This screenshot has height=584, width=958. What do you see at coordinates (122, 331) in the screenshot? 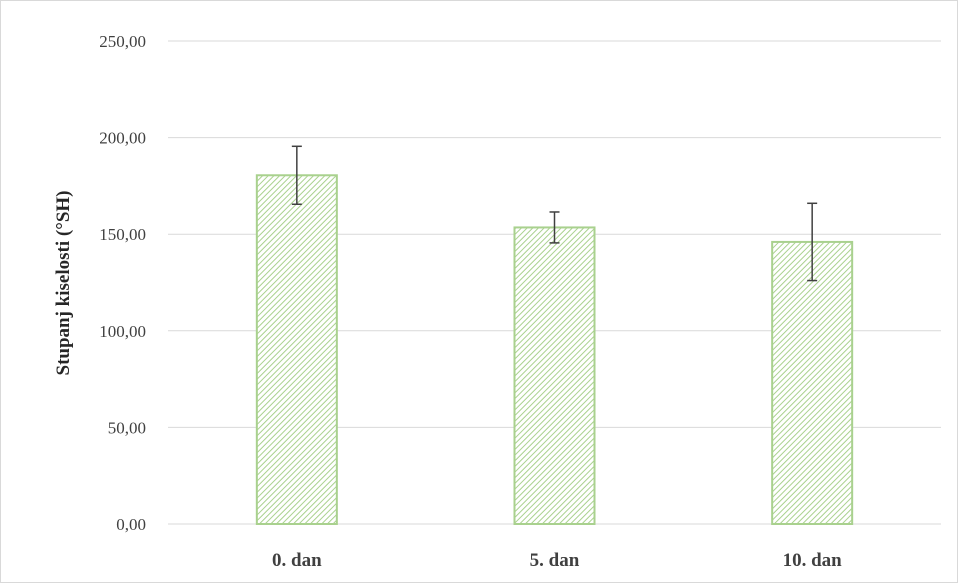
I see `y-tick-label: 100,00` at bounding box center [122, 331].